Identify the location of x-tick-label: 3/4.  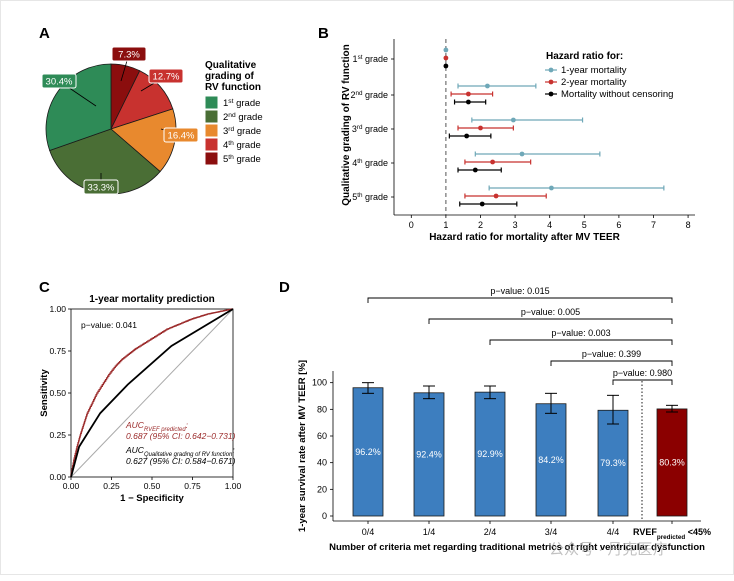
(551, 532).